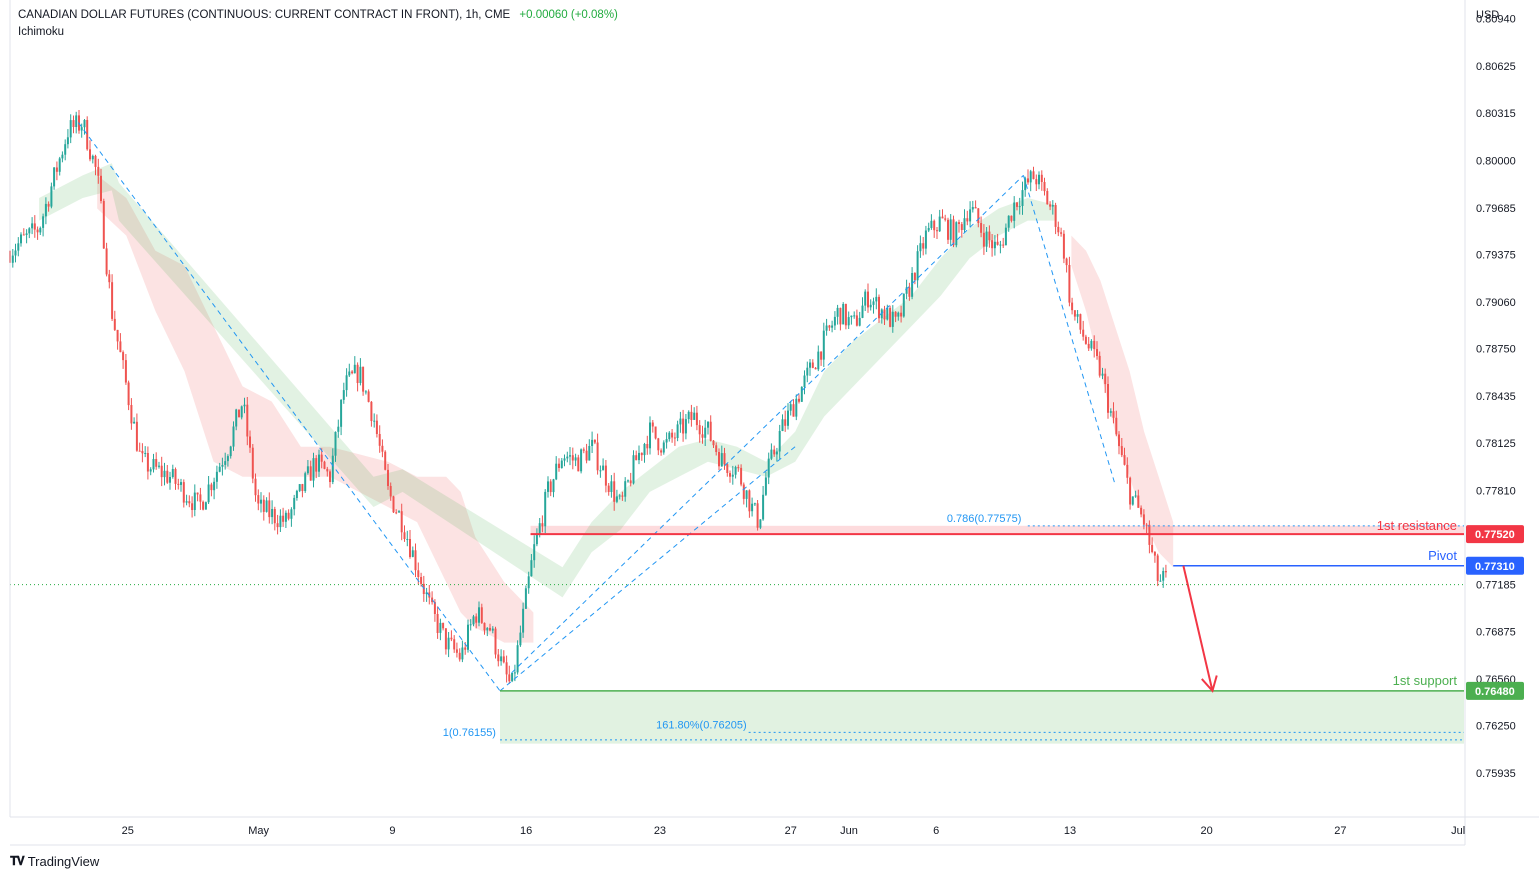  I want to click on brand: 𝐓𝐕 TradingView, so click(54, 861).